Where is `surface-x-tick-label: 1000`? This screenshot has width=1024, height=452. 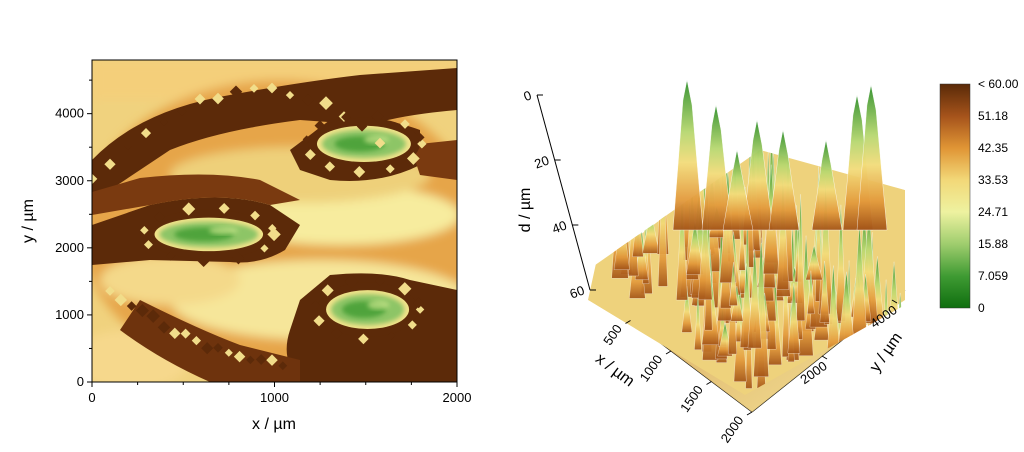
surface-x-tick-label: 1000 is located at coordinates (651, 368).